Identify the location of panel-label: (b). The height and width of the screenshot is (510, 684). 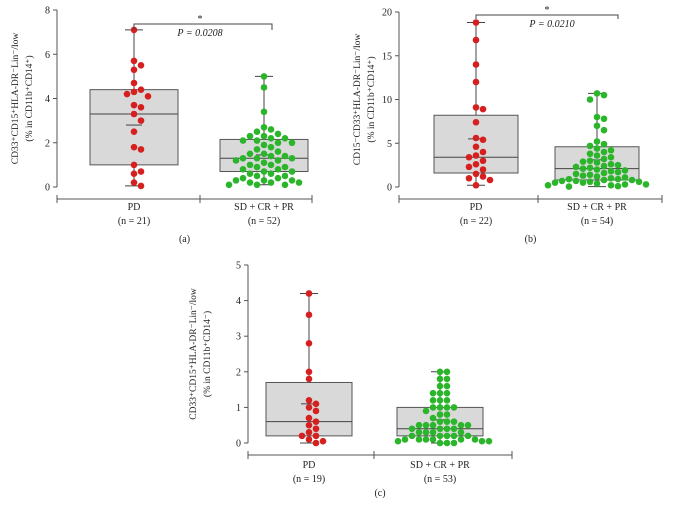
(531, 239).